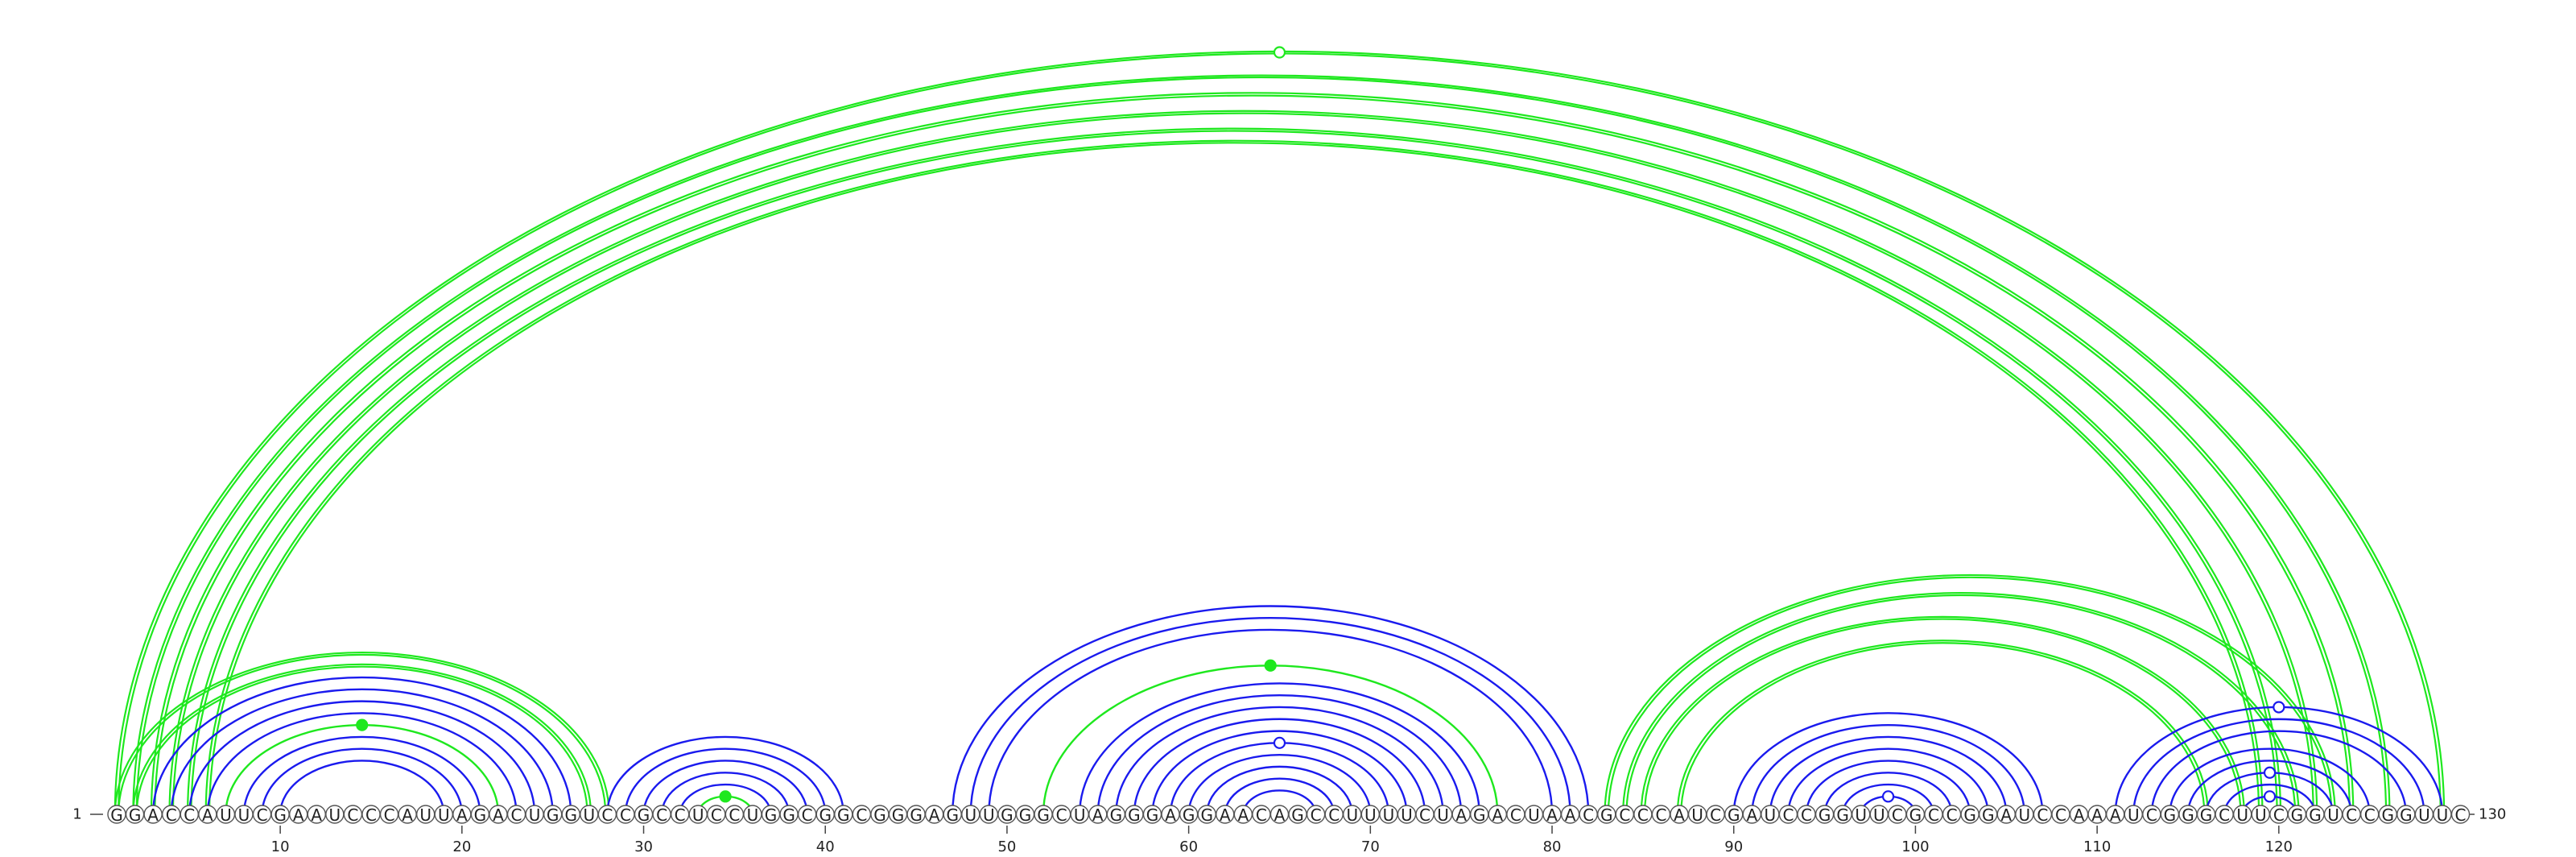  Describe the element at coordinates (825, 846) in the screenshot. I see `tick-label: 40` at that location.